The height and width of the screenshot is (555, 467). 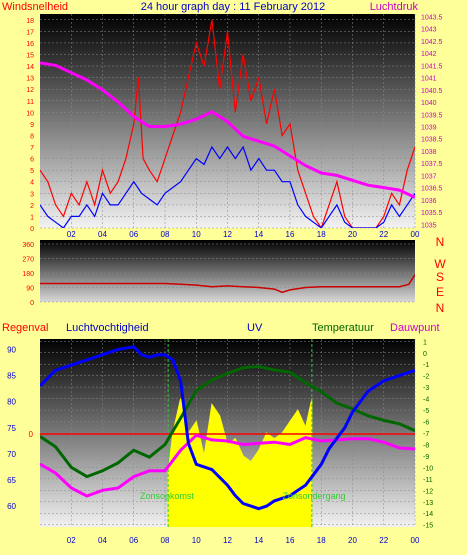 What do you see at coordinates (352, 234) in the screenshot?
I see `time-tick-label: 20` at bounding box center [352, 234].